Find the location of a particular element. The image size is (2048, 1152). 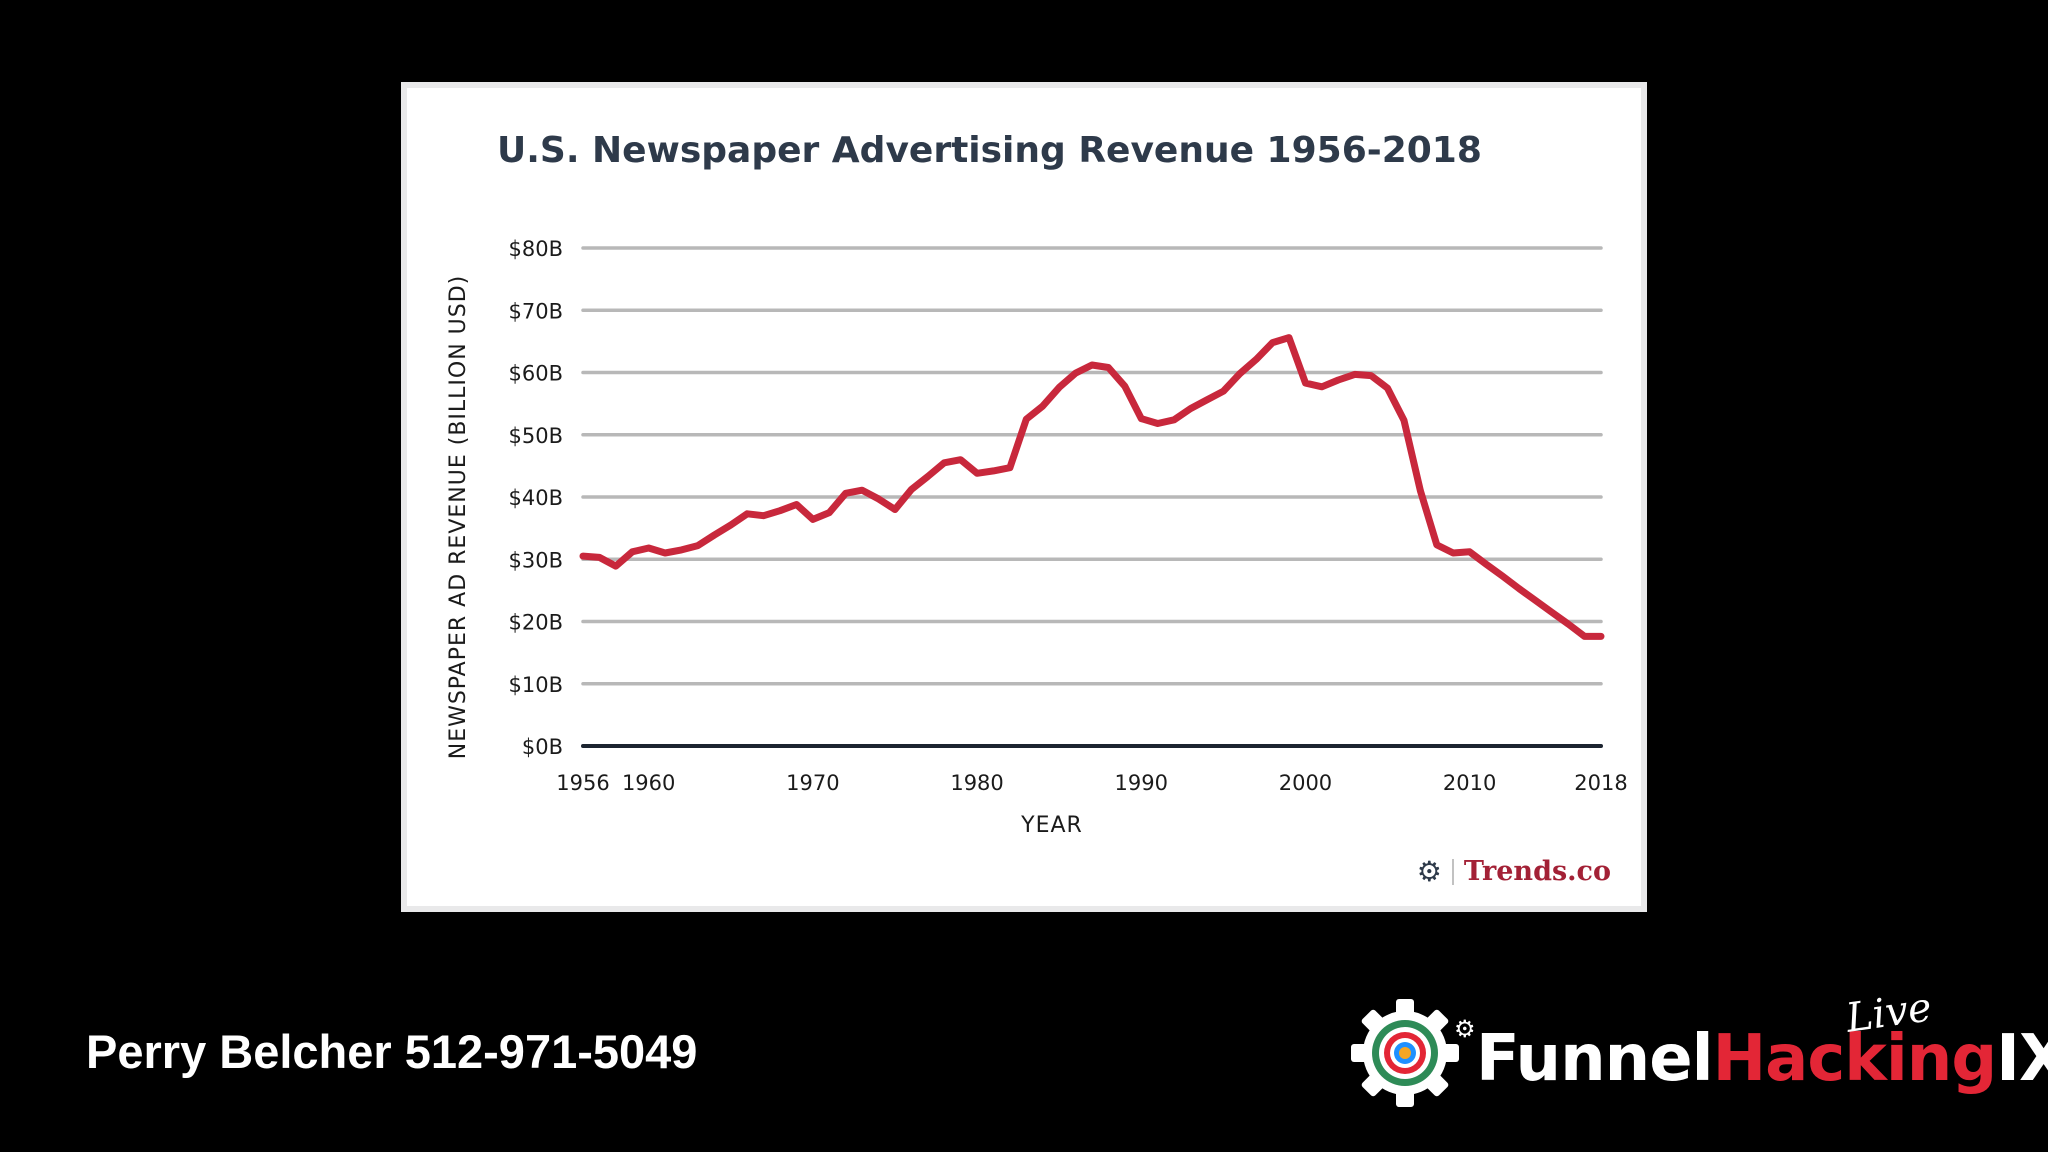

x-tick-label: 1990 is located at coordinates (1141, 783).